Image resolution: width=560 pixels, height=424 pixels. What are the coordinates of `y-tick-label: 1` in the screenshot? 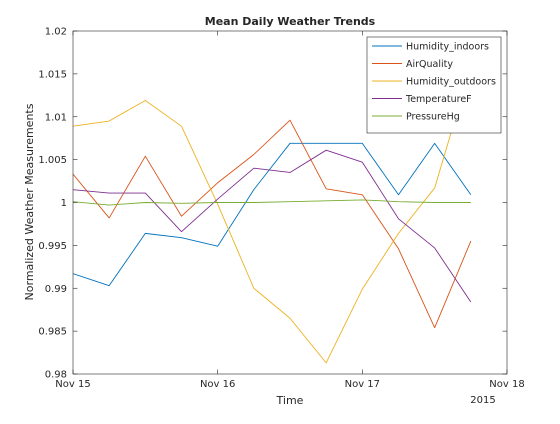 It's located at (64, 203).